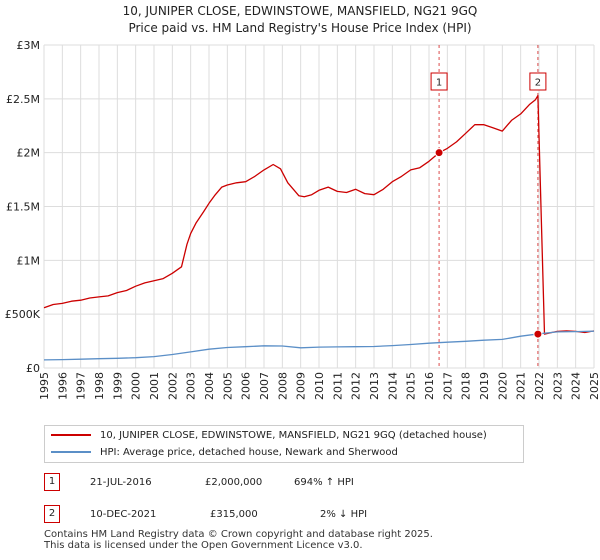 This screenshot has height=560, width=600. What do you see at coordinates (392, 386) in the screenshot?
I see `x-tick-label: 2014` at bounding box center [392, 386].